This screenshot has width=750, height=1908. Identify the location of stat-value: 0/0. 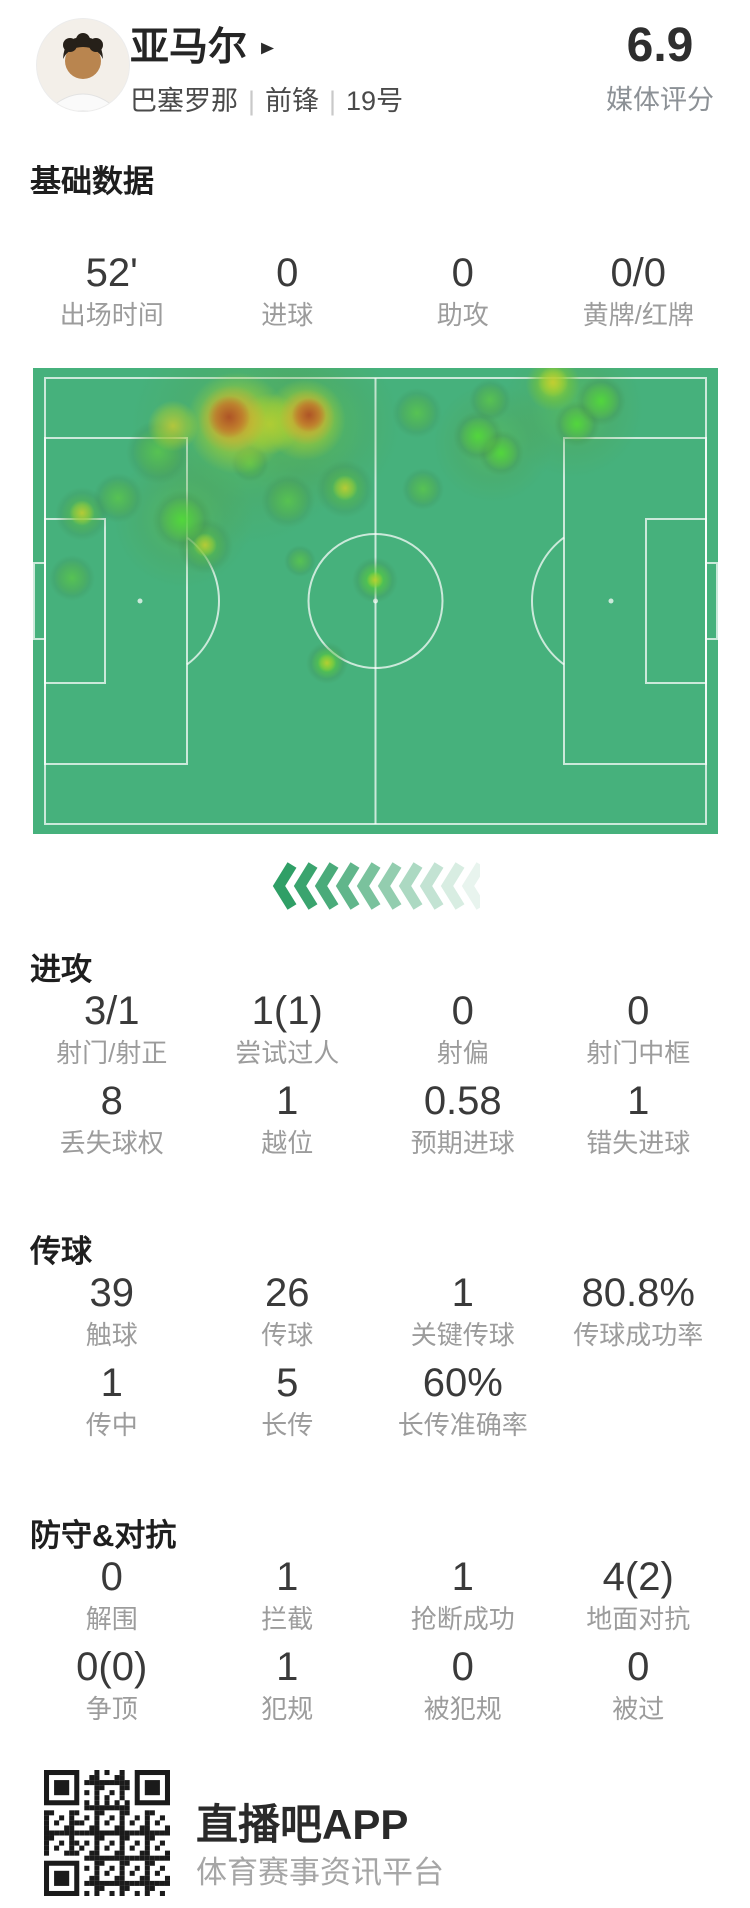
(638, 273).